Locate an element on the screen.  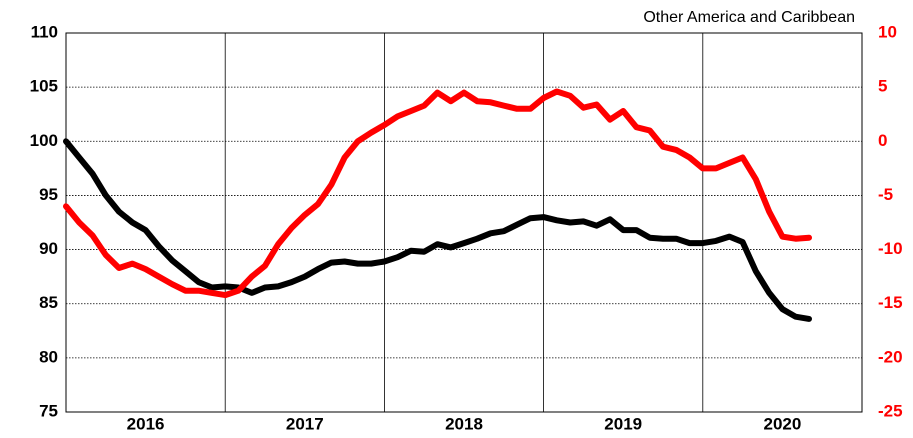
y-tick-label: 95 is located at coordinates (48, 194).